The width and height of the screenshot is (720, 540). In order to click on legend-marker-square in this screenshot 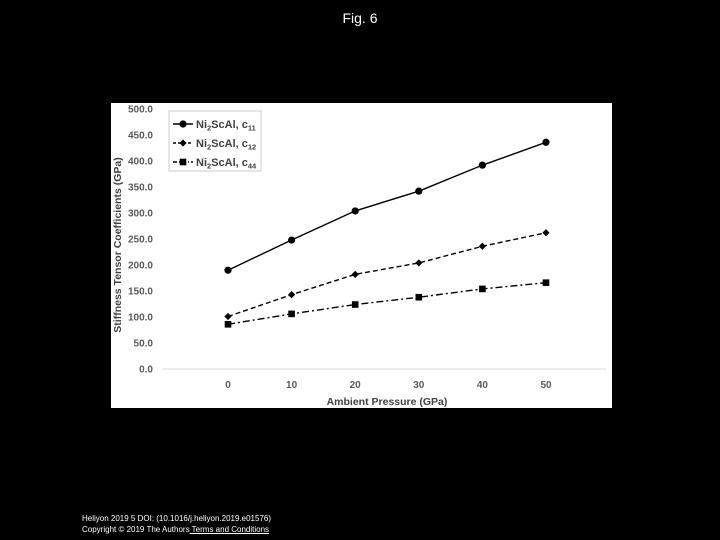, I will do `click(183, 162)`.